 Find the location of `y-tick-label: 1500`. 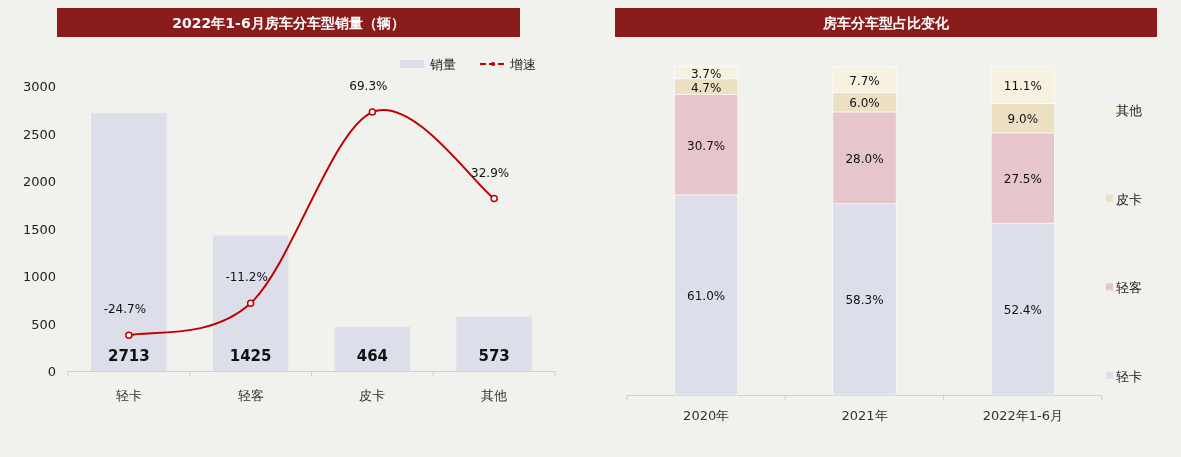

y-tick-label: 1500 is located at coordinates (39, 229).